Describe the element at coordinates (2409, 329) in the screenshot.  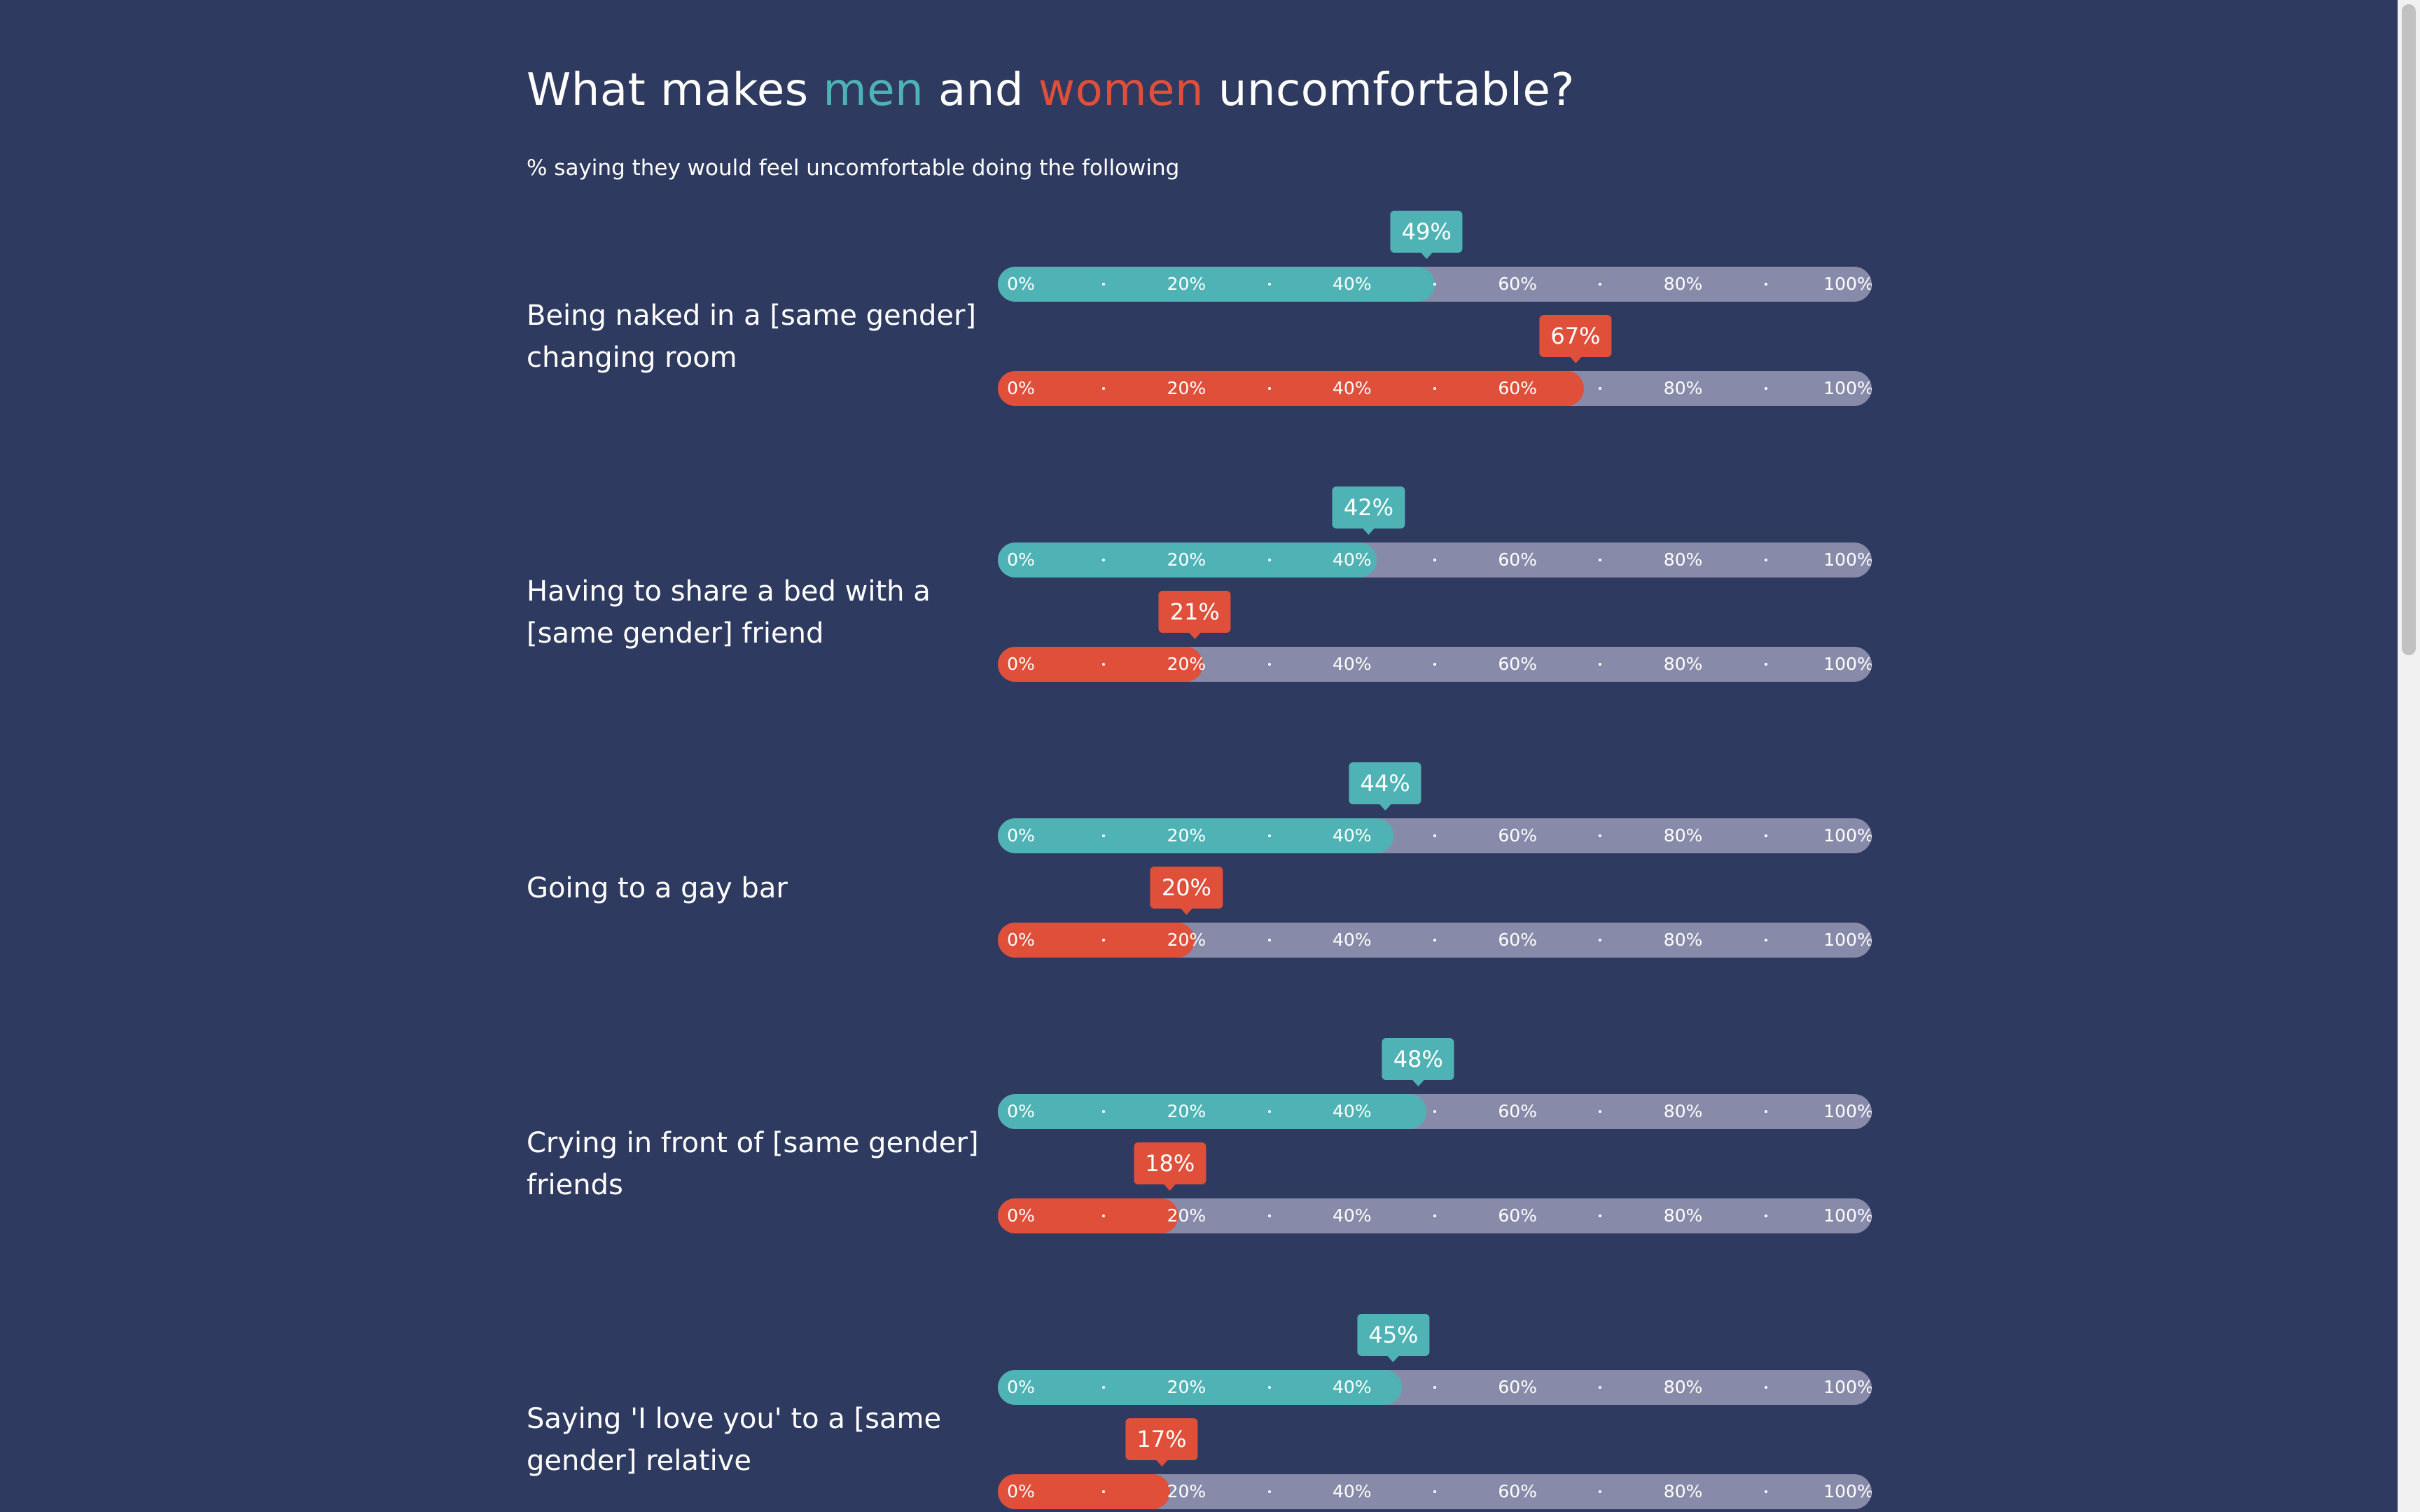
I see `scrollbar-thumb` at that location.